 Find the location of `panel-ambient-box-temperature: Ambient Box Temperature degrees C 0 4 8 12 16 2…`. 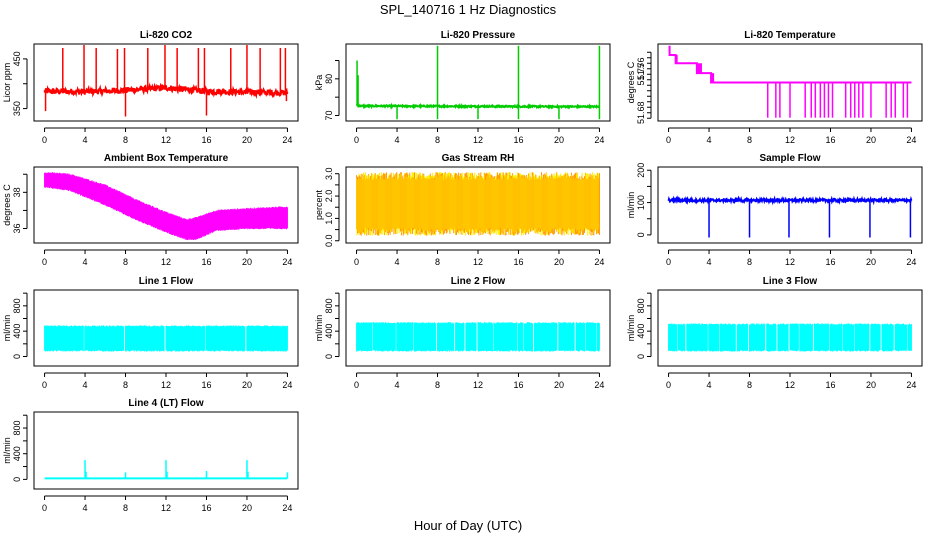

panel-ambient-box-temperature: Ambient Box Temperature degrees C 0 4 8 12 16 2… is located at coordinates (150, 210).